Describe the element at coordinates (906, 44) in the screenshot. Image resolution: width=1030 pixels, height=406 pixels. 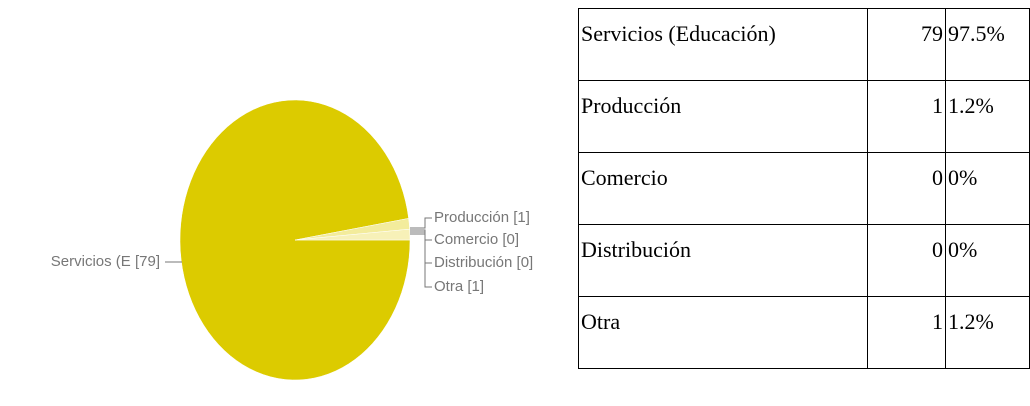
I see `table-cell: 79` at that location.